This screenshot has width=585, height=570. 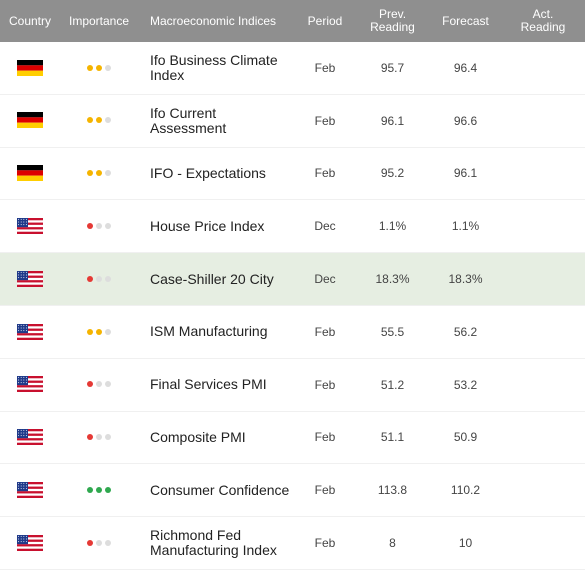 I want to click on header-period: Period, so click(x=325, y=21).